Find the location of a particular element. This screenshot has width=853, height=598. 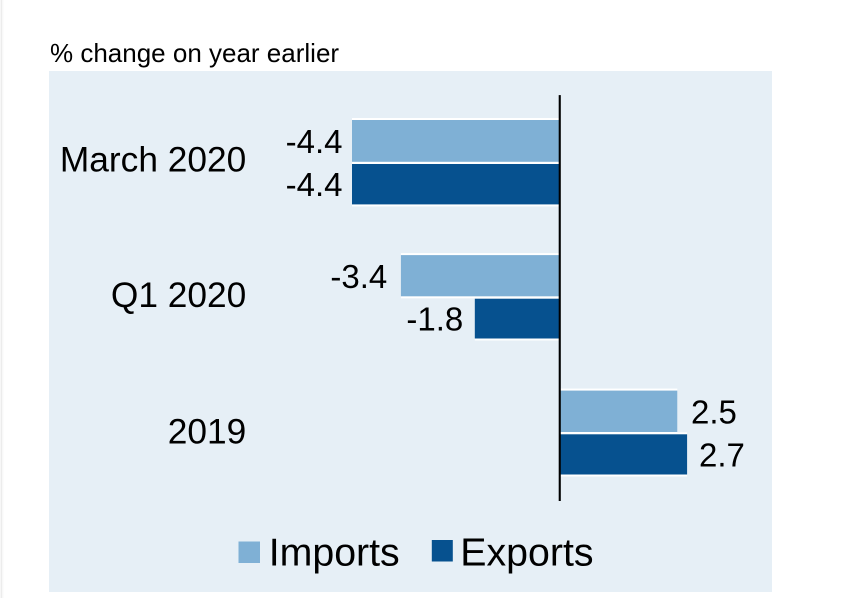

svg-text: Exports is located at coordinates (526, 553).